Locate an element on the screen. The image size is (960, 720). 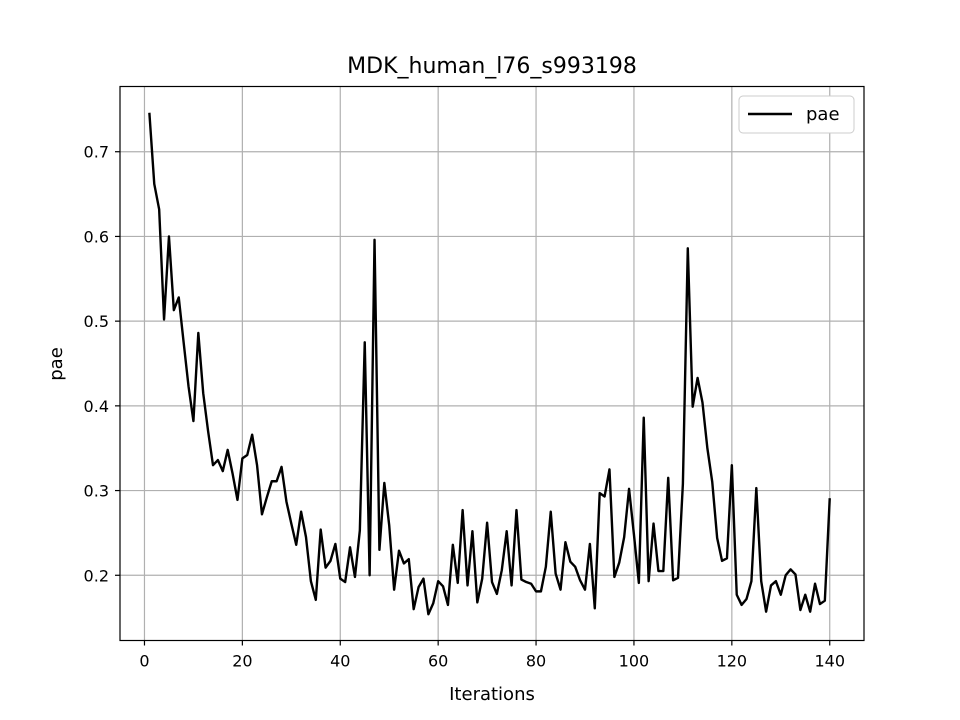
x-tick-label: 120 is located at coordinates (732, 661).